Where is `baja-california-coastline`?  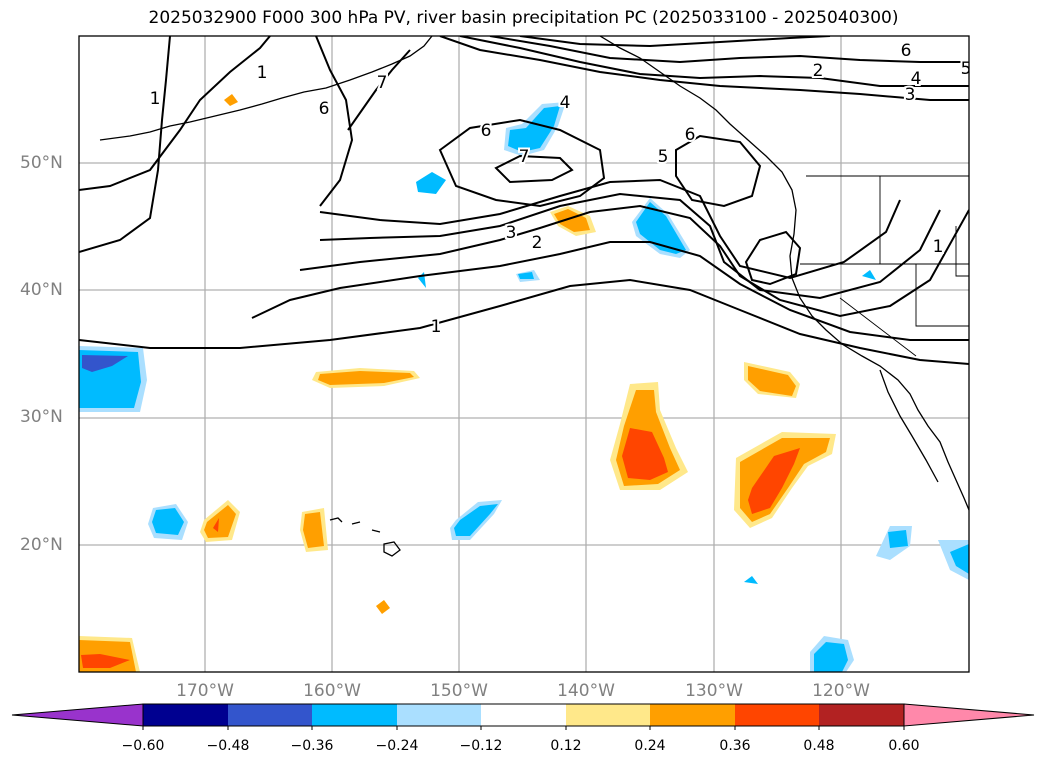 baja-california-coastline is located at coordinates (909, 426).